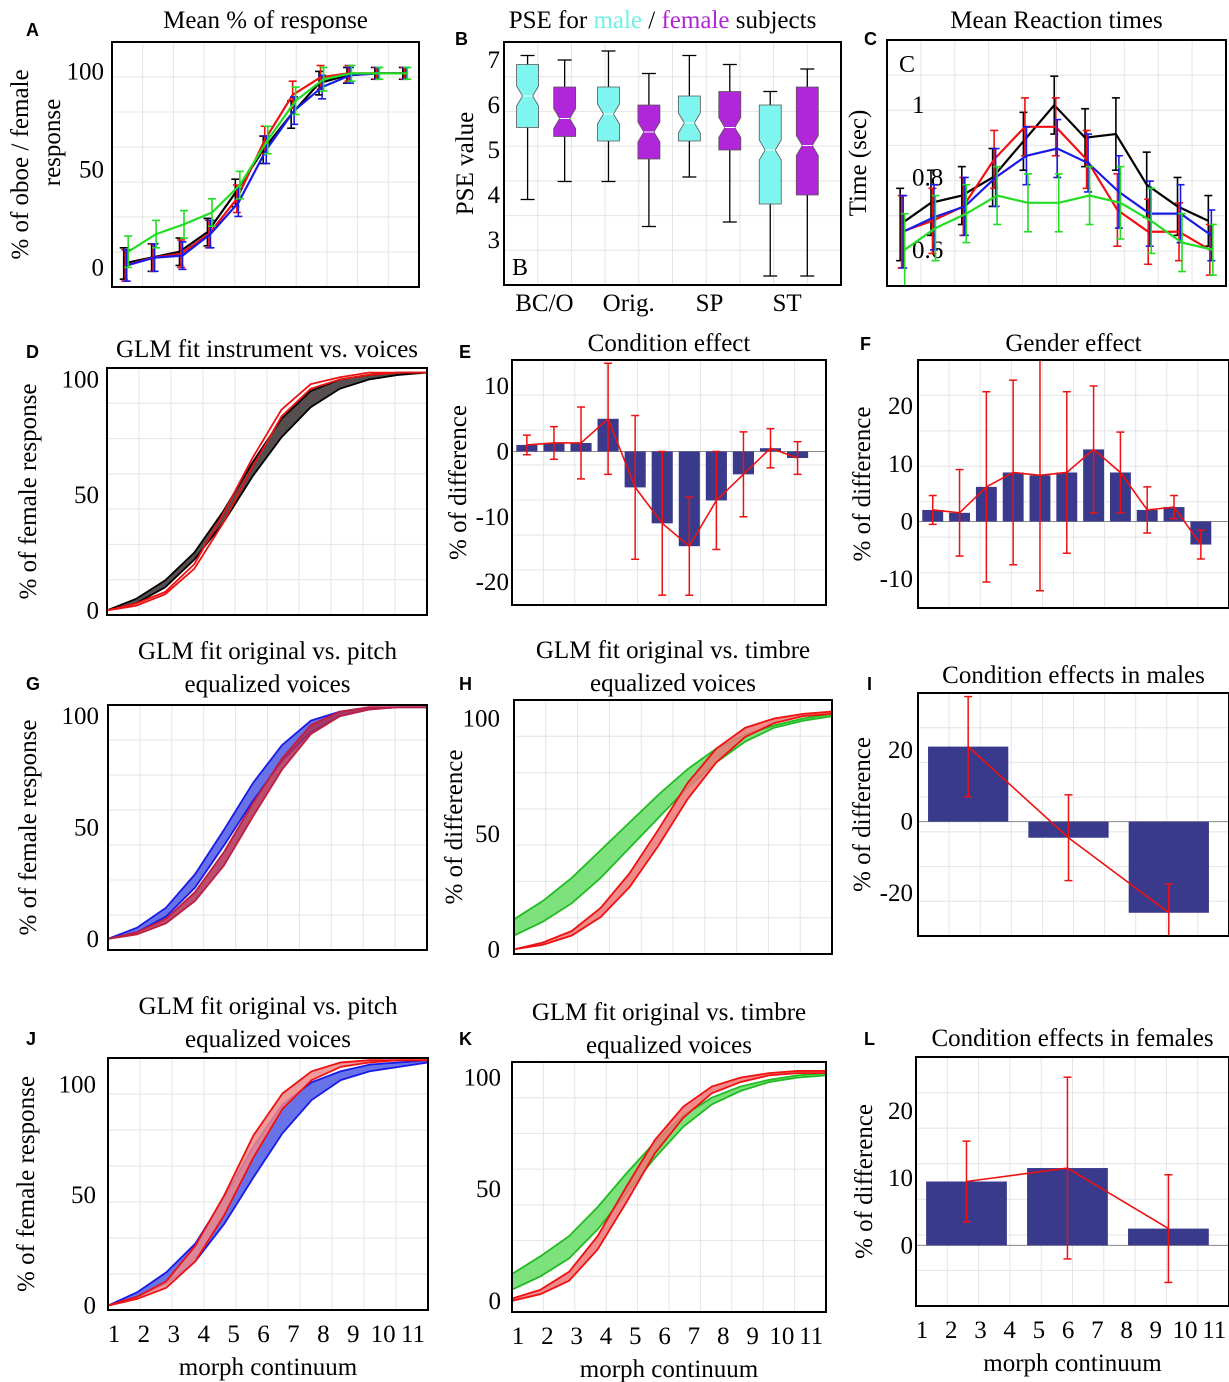 The width and height of the screenshot is (1229, 1382). I want to click on inner-label: C, so click(907, 65).